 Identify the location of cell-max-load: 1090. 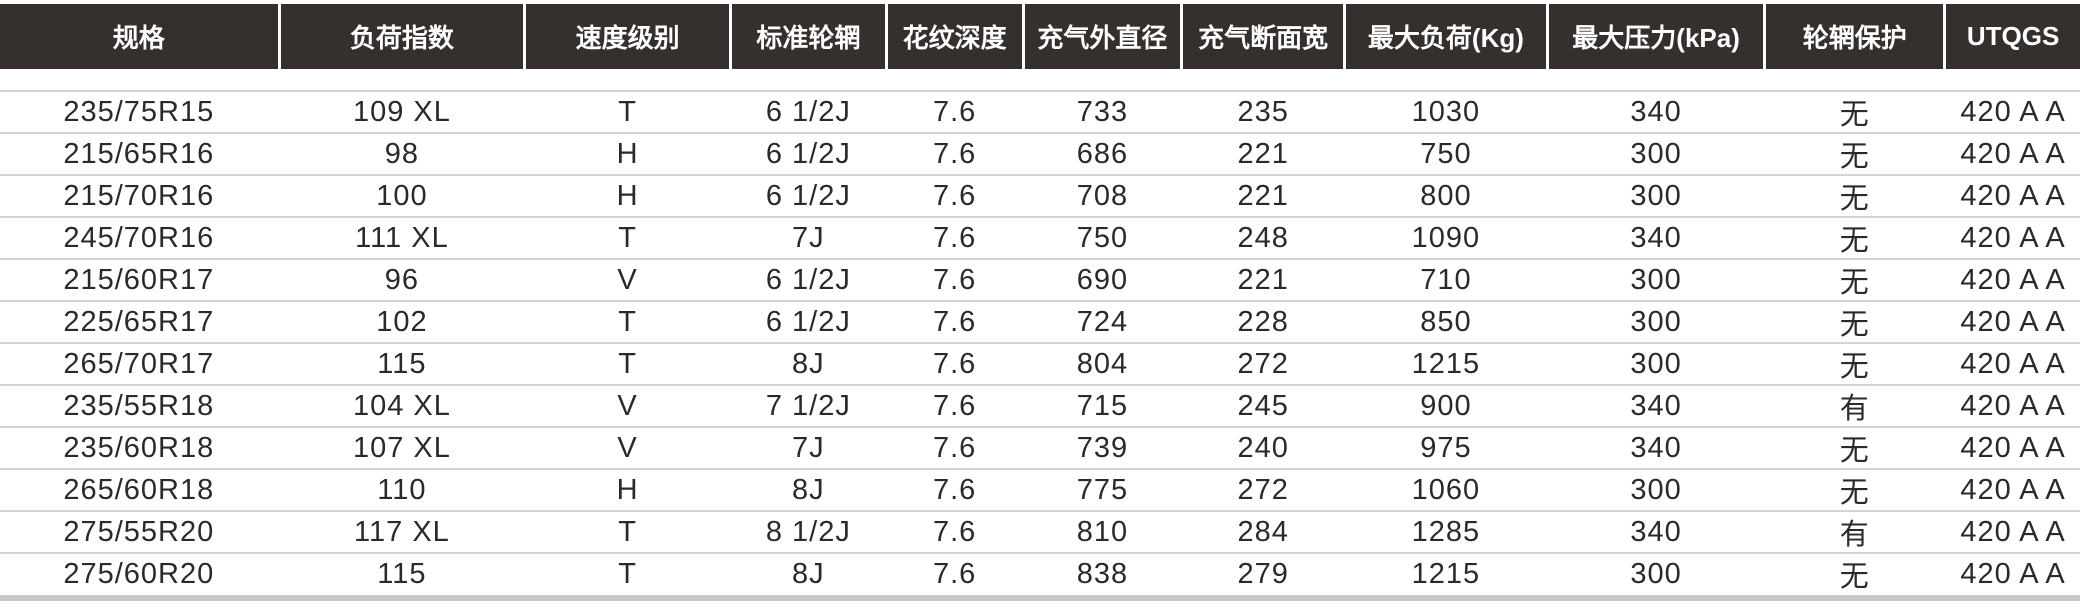
(1446, 237).